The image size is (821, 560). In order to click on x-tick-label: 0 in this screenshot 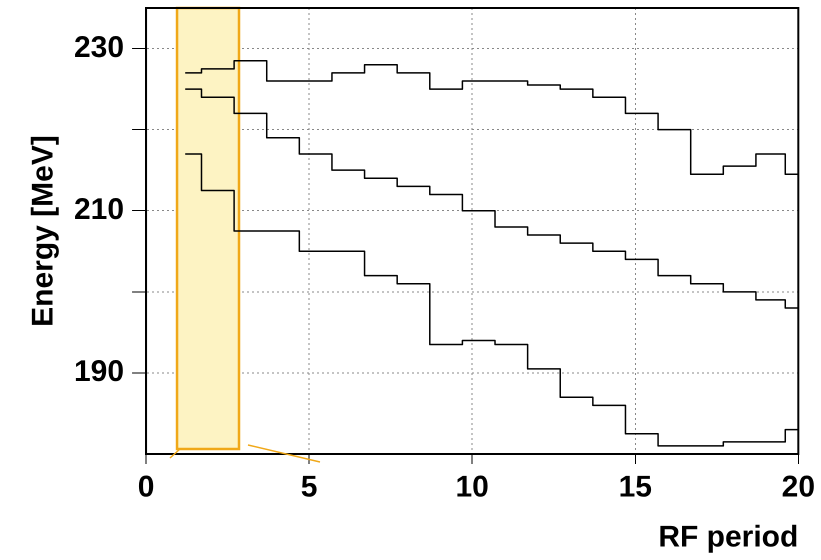, I will do `click(146, 487)`.